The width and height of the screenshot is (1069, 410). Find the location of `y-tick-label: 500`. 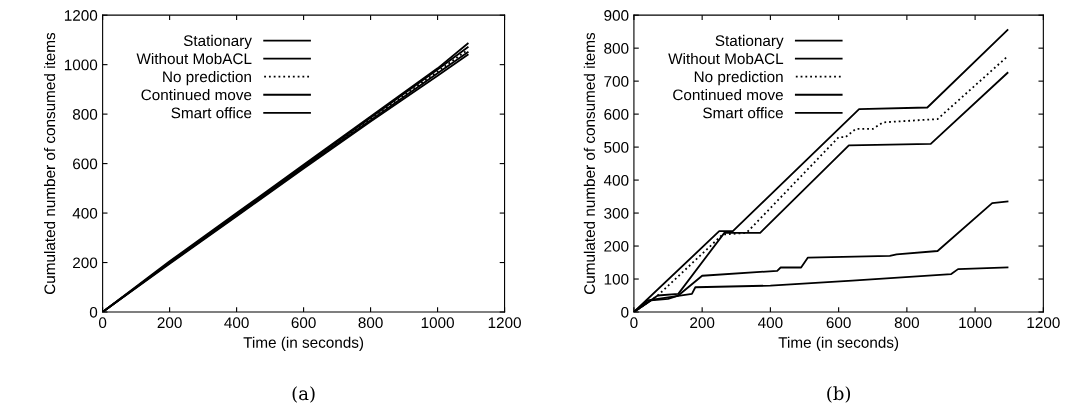

y-tick-label: 500 is located at coordinates (616, 147).